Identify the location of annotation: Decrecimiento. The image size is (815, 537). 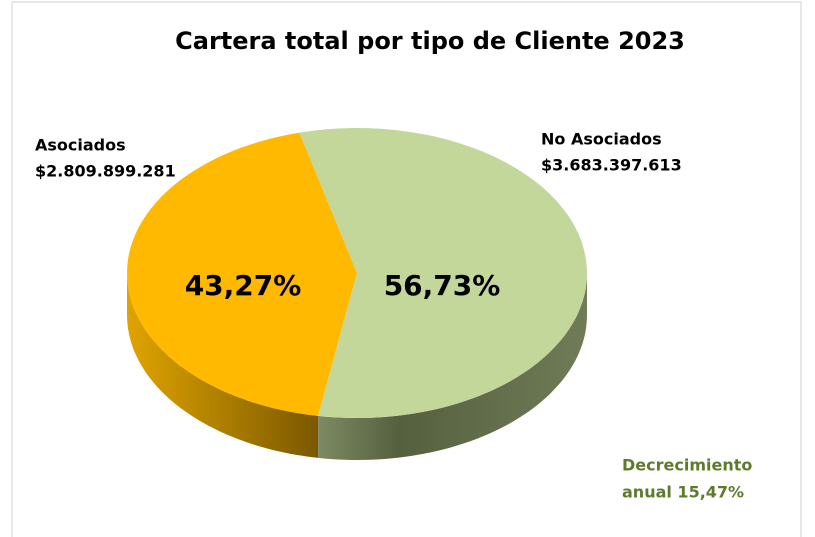
(687, 465).